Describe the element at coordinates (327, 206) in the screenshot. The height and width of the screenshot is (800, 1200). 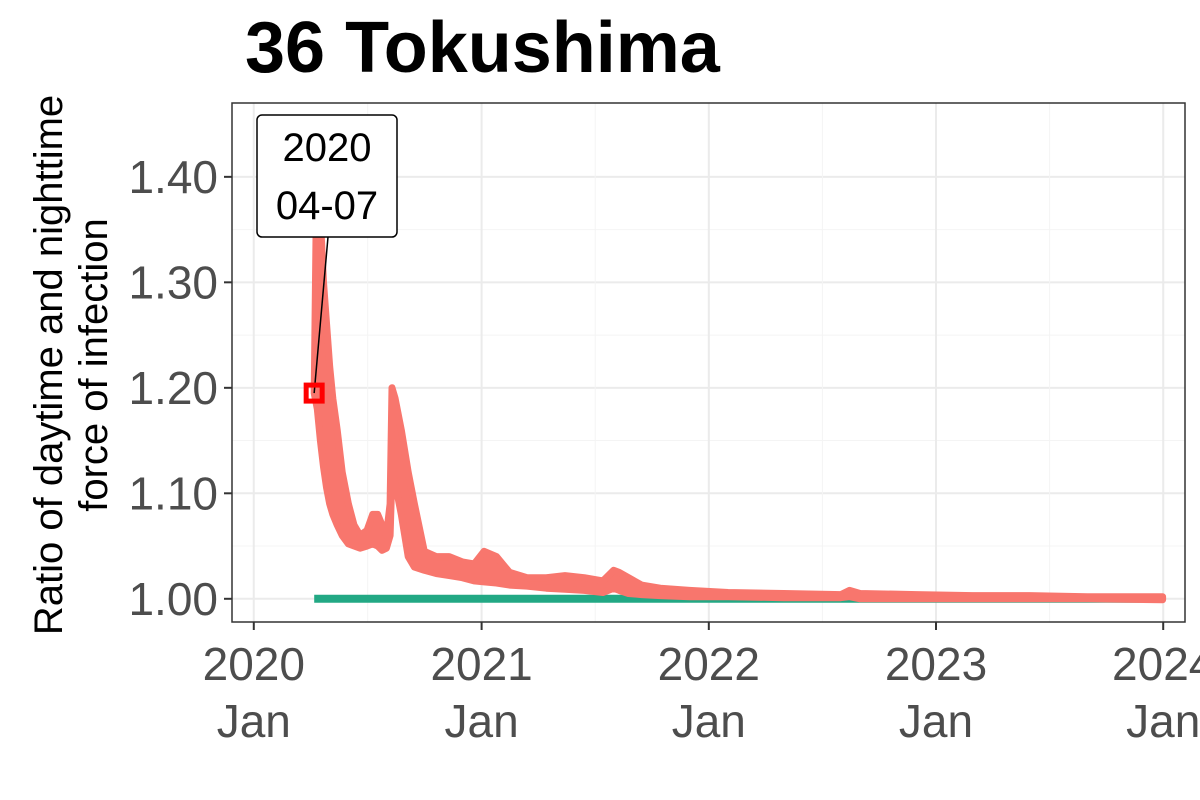
I see `annotation-label-line2: 04-07` at that location.